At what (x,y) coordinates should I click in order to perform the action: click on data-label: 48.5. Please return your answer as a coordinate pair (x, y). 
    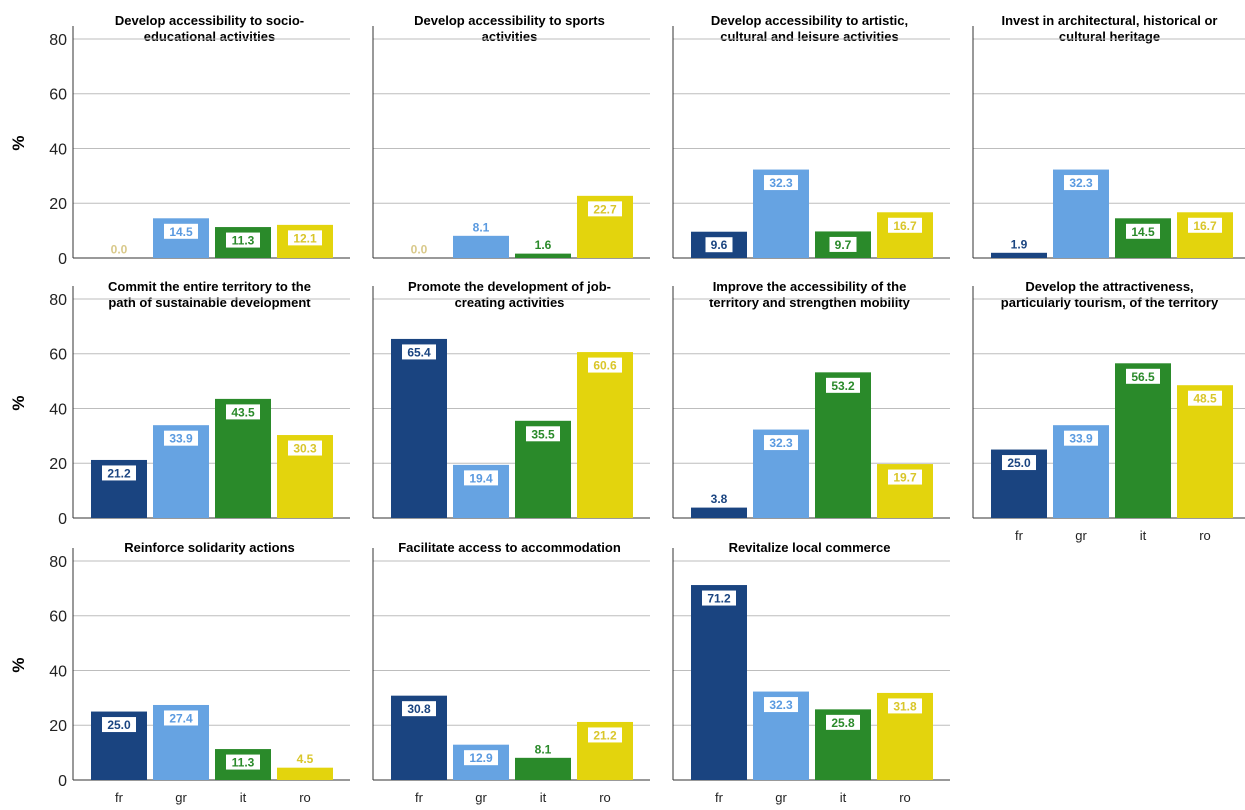
    Looking at the image, I should click on (1205, 399).